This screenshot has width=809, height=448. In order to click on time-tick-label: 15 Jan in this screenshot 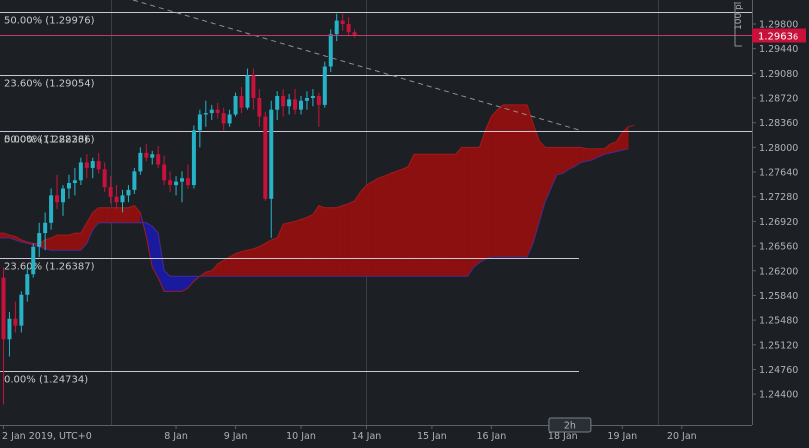, I will do `click(432, 436)`.